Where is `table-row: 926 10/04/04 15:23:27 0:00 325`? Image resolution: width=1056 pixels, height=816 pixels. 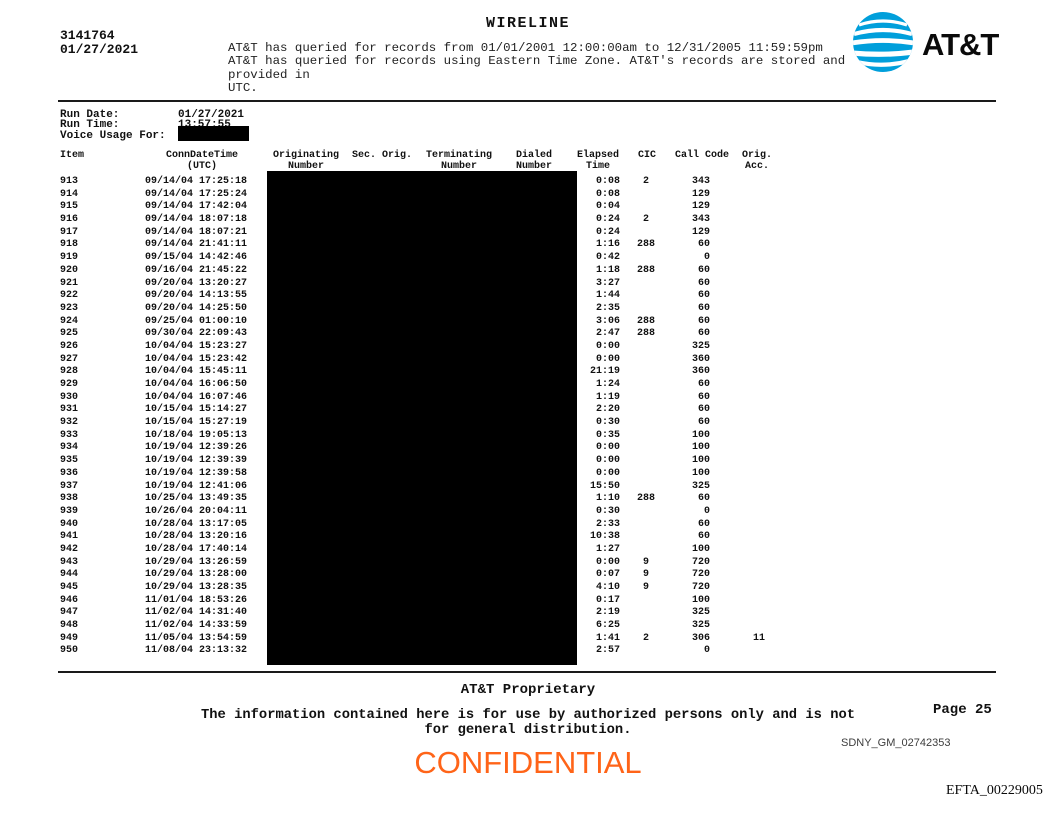 table-row: 926 10/04/04 15:23:27 0:00 325 is located at coordinates (385, 346).